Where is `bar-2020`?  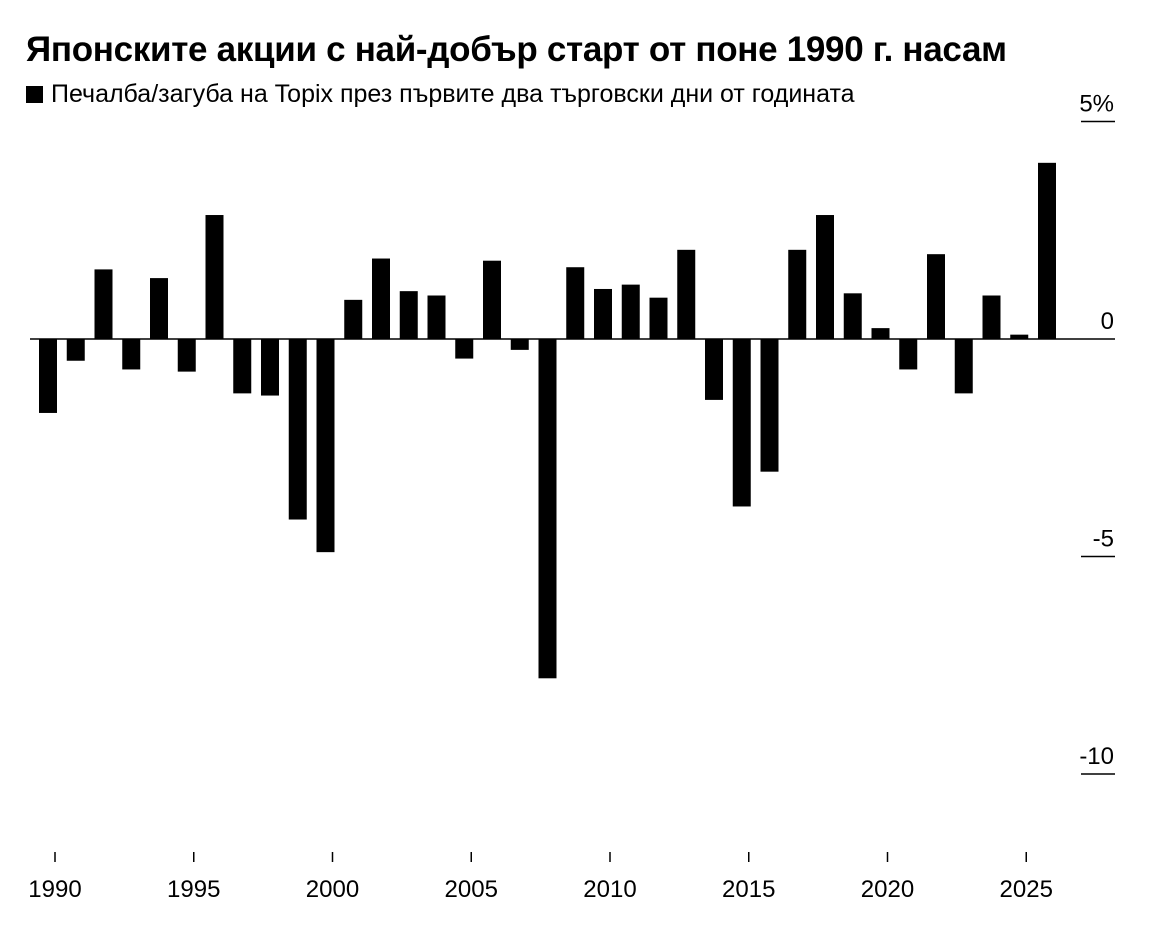
bar-2020 is located at coordinates (880, 333).